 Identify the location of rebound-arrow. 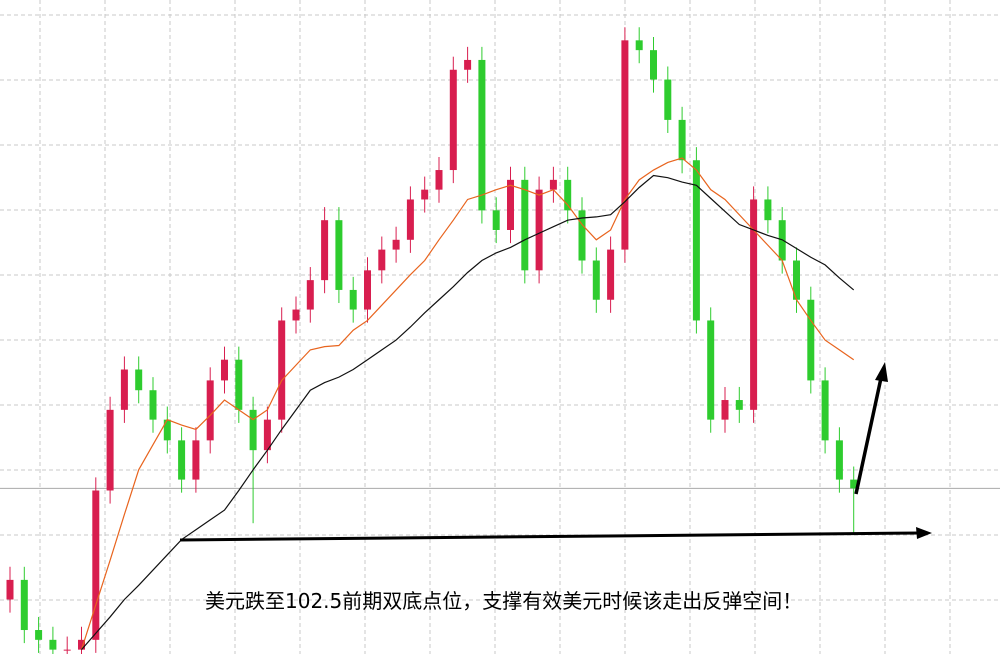
(868, 436).